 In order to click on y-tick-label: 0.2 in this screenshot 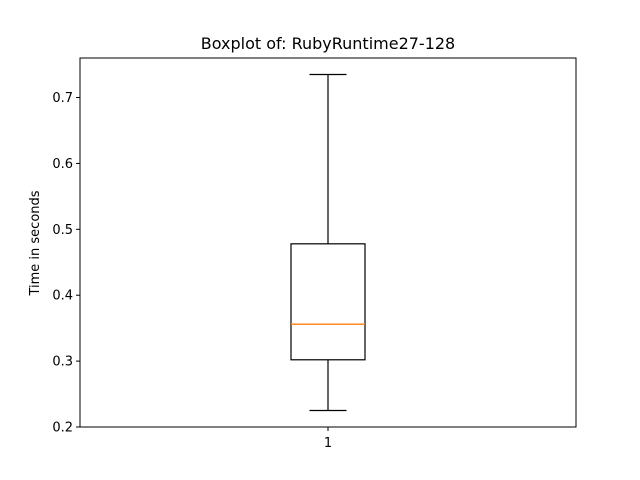, I will do `click(62, 428)`.